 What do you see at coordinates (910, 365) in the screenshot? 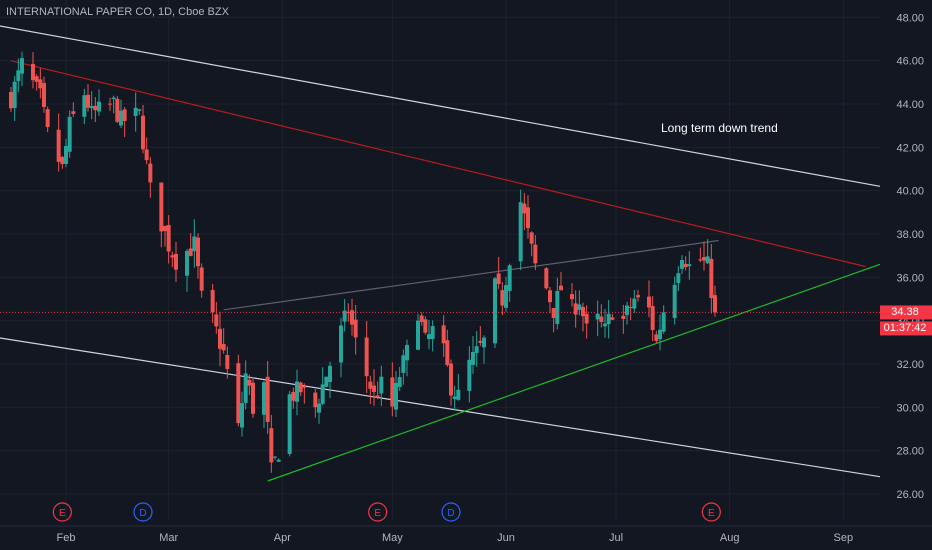
I see `y-tick-label: 32.00` at bounding box center [910, 365].